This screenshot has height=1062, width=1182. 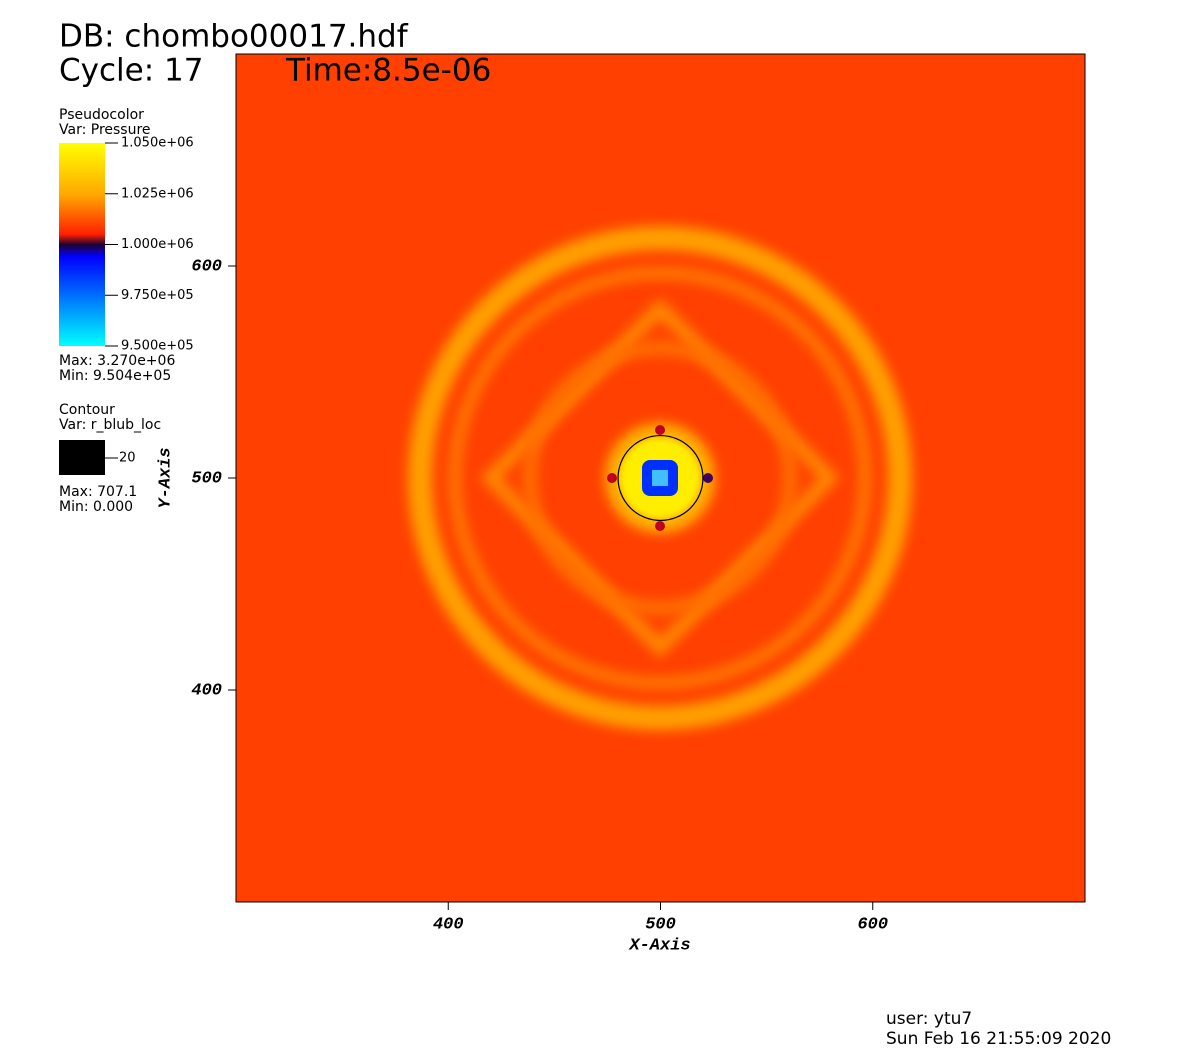 What do you see at coordinates (115, 376) in the screenshot?
I see `legend-min: Min: 9.504e+05` at bounding box center [115, 376].